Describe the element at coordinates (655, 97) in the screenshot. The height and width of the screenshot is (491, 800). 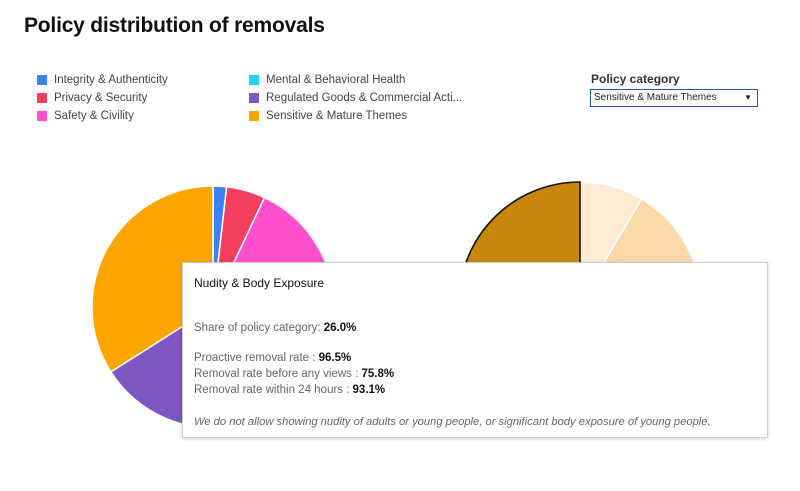
I see `policy-category-selected: Sensitive & Mature Themes` at that location.